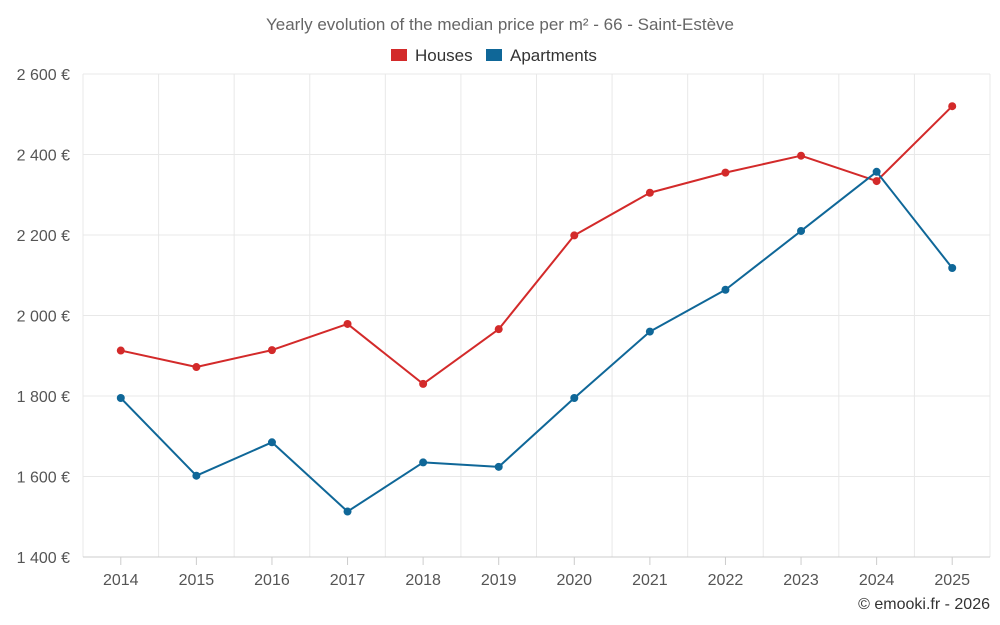 The width and height of the screenshot is (1000, 625). I want to click on x-tick-label: 2015, so click(197, 580).